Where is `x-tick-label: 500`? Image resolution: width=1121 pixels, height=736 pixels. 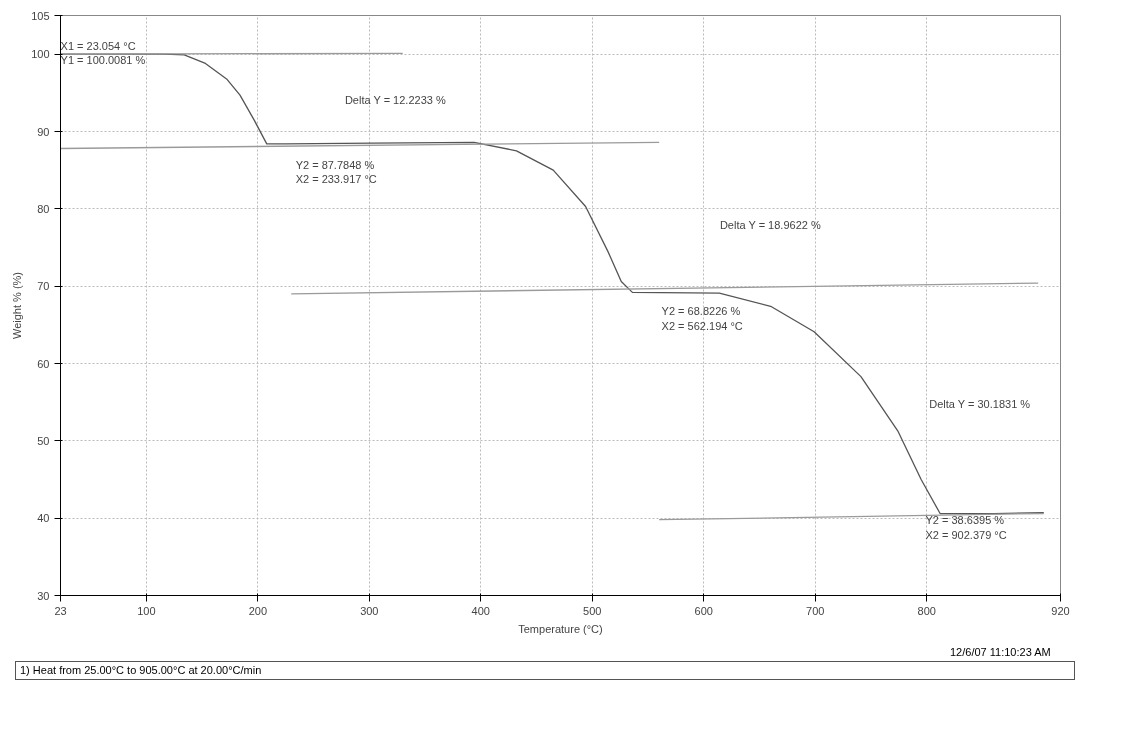 x-tick-label: 500 is located at coordinates (592, 610).